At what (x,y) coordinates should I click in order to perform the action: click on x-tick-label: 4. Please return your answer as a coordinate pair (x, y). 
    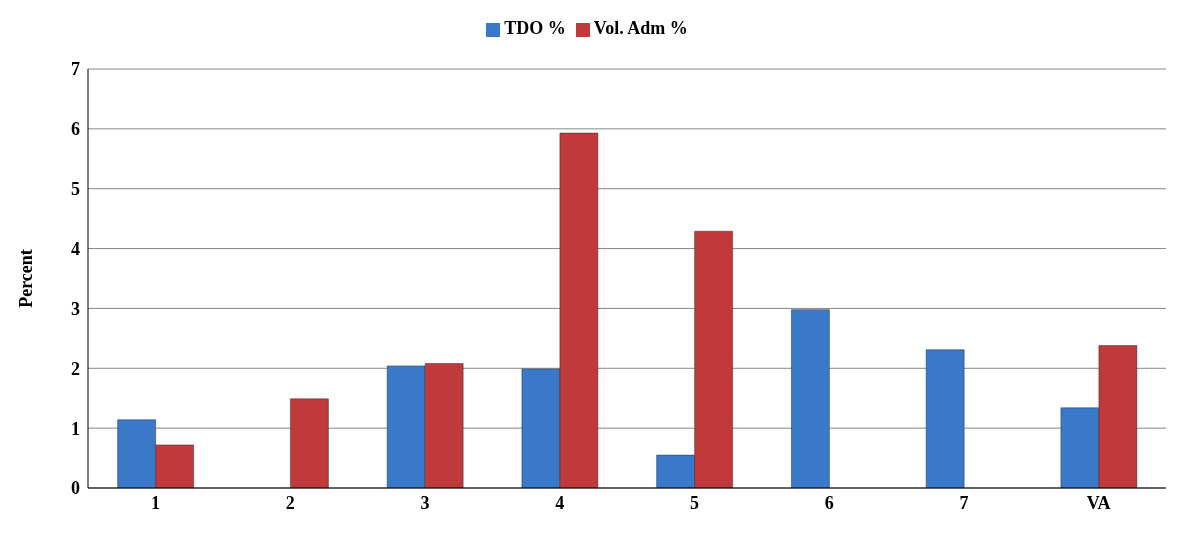
    Looking at the image, I should click on (560, 502).